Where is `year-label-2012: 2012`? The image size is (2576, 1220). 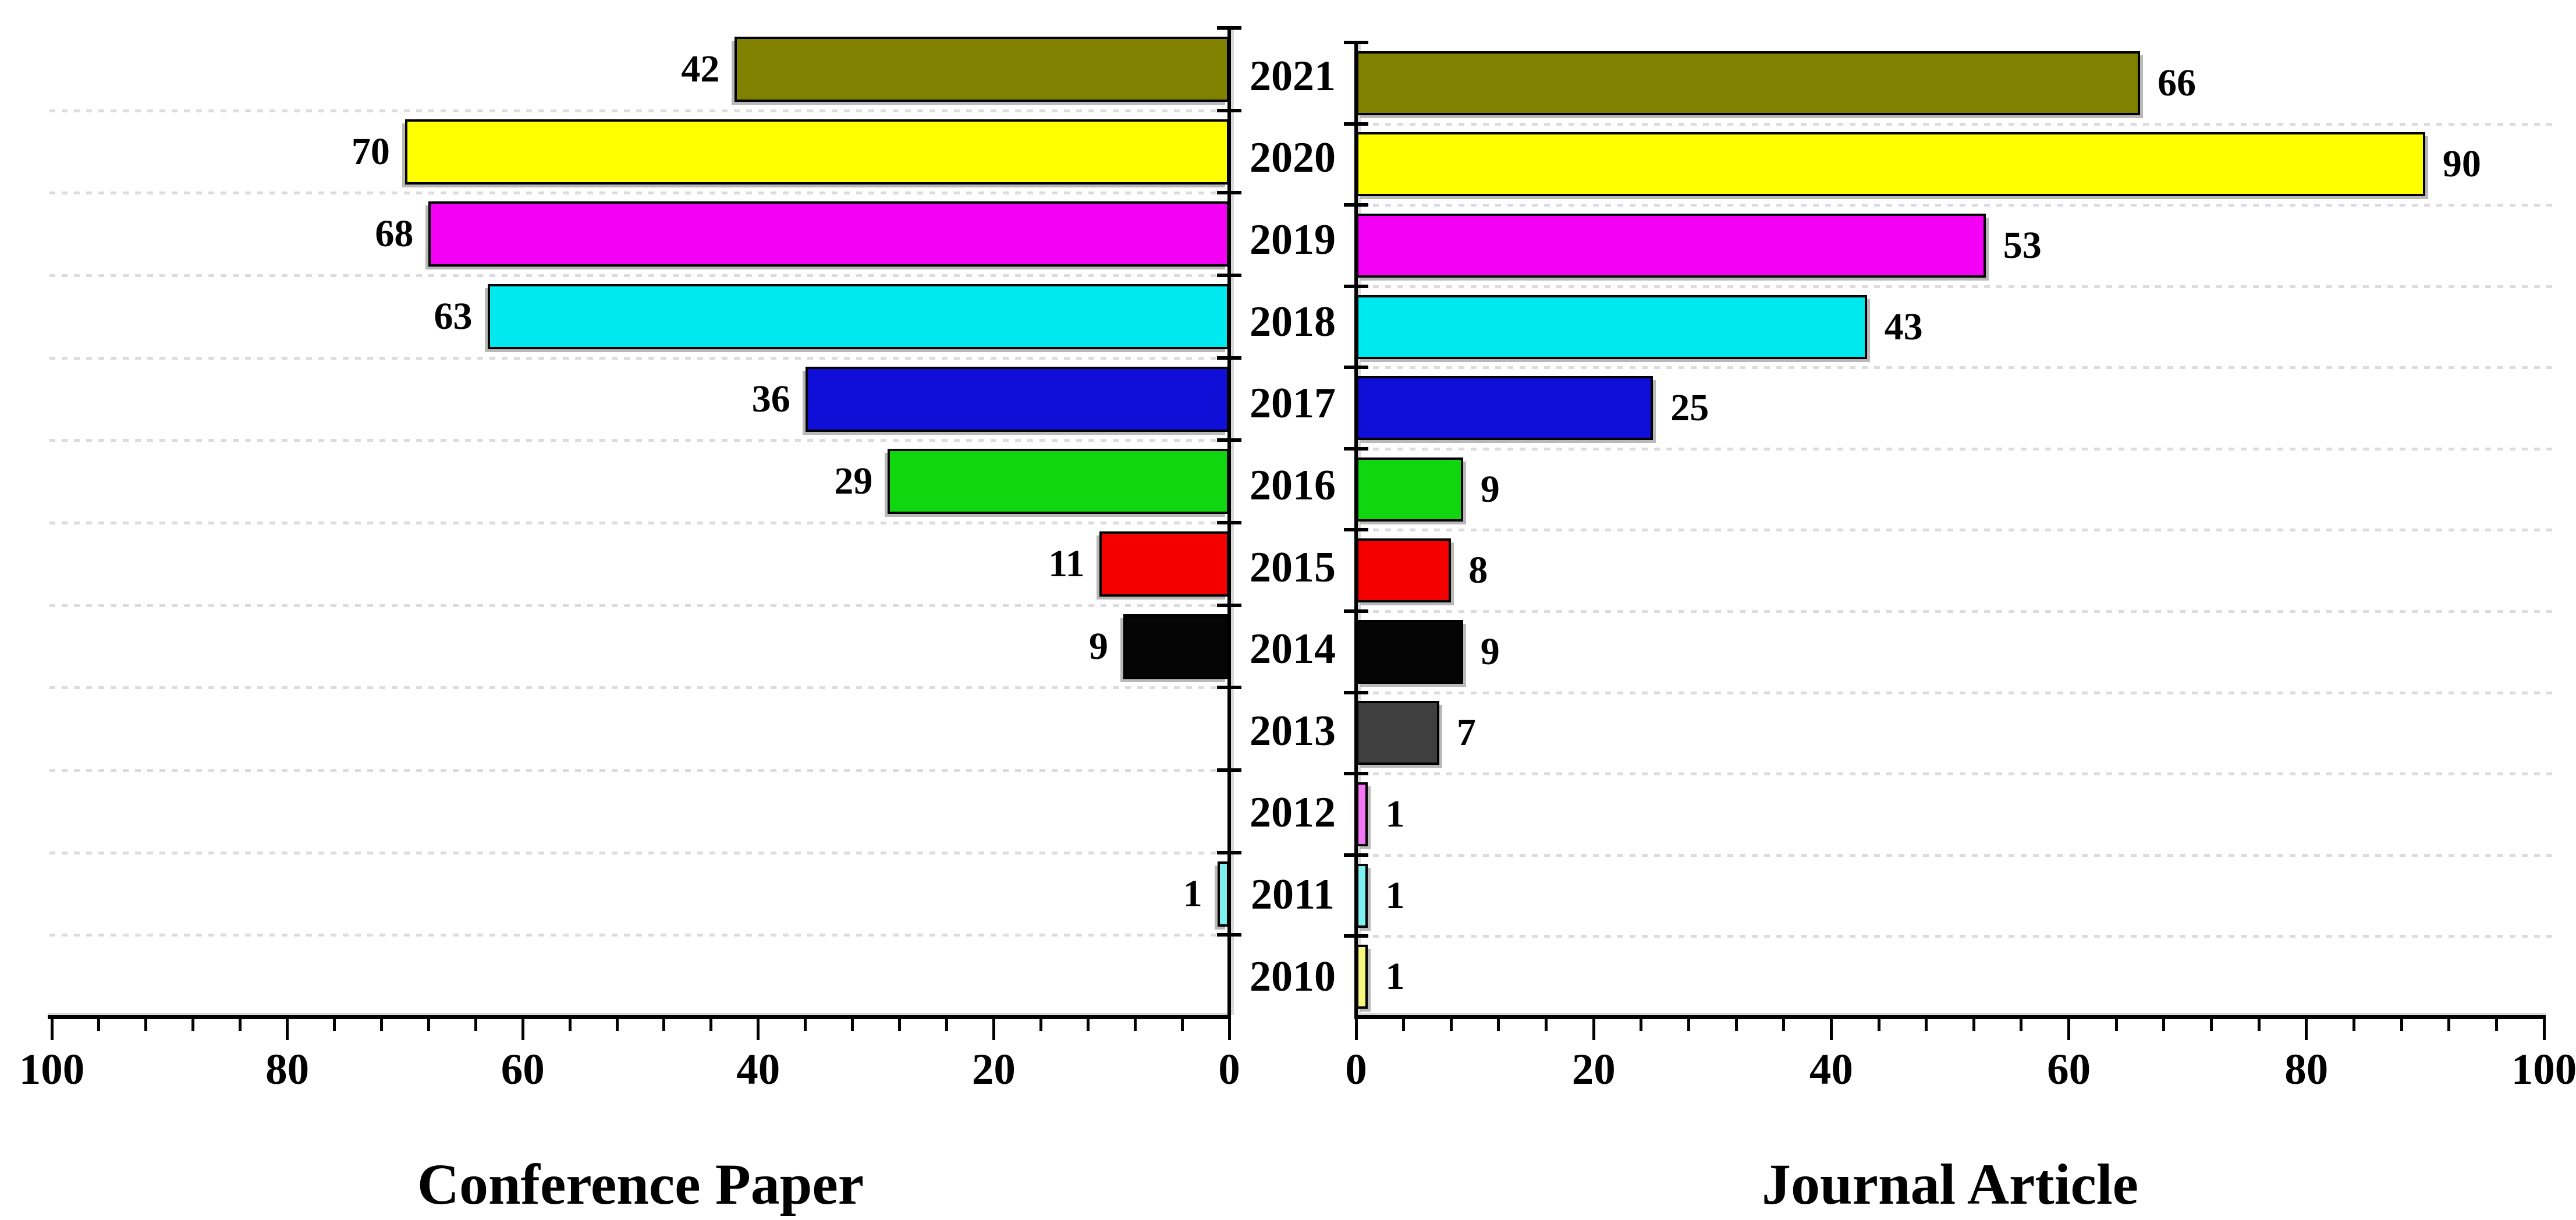
year-label-2012: 2012 is located at coordinates (1293, 813).